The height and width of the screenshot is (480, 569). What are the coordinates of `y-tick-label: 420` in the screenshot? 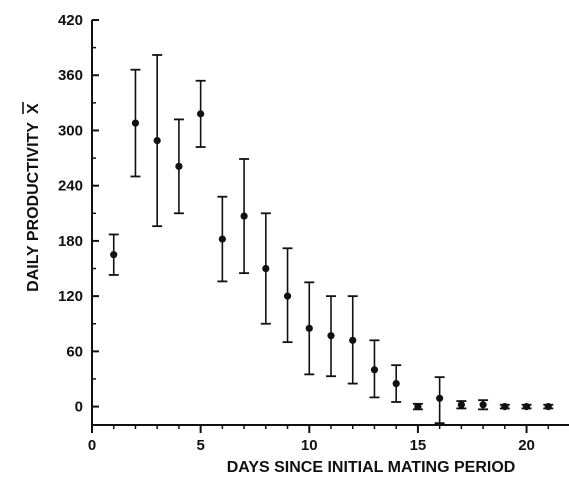 It's located at (70, 20).